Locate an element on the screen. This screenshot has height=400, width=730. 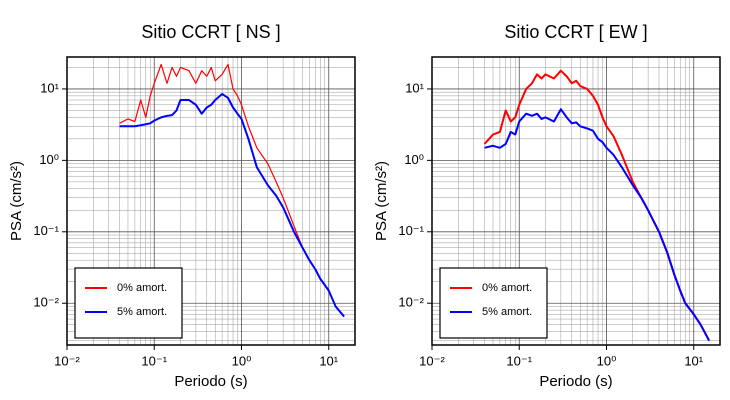
chart-title: Sitio CCRT [ EW ] is located at coordinates (575, 32).